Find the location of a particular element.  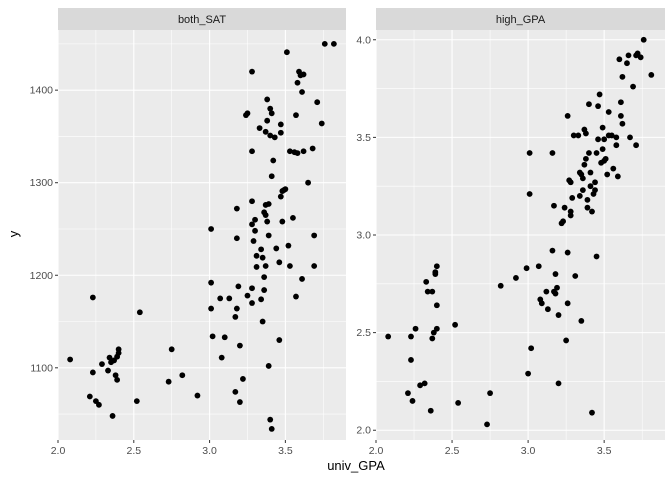

facet-strip-label: high_GPA is located at coordinates (521, 20).